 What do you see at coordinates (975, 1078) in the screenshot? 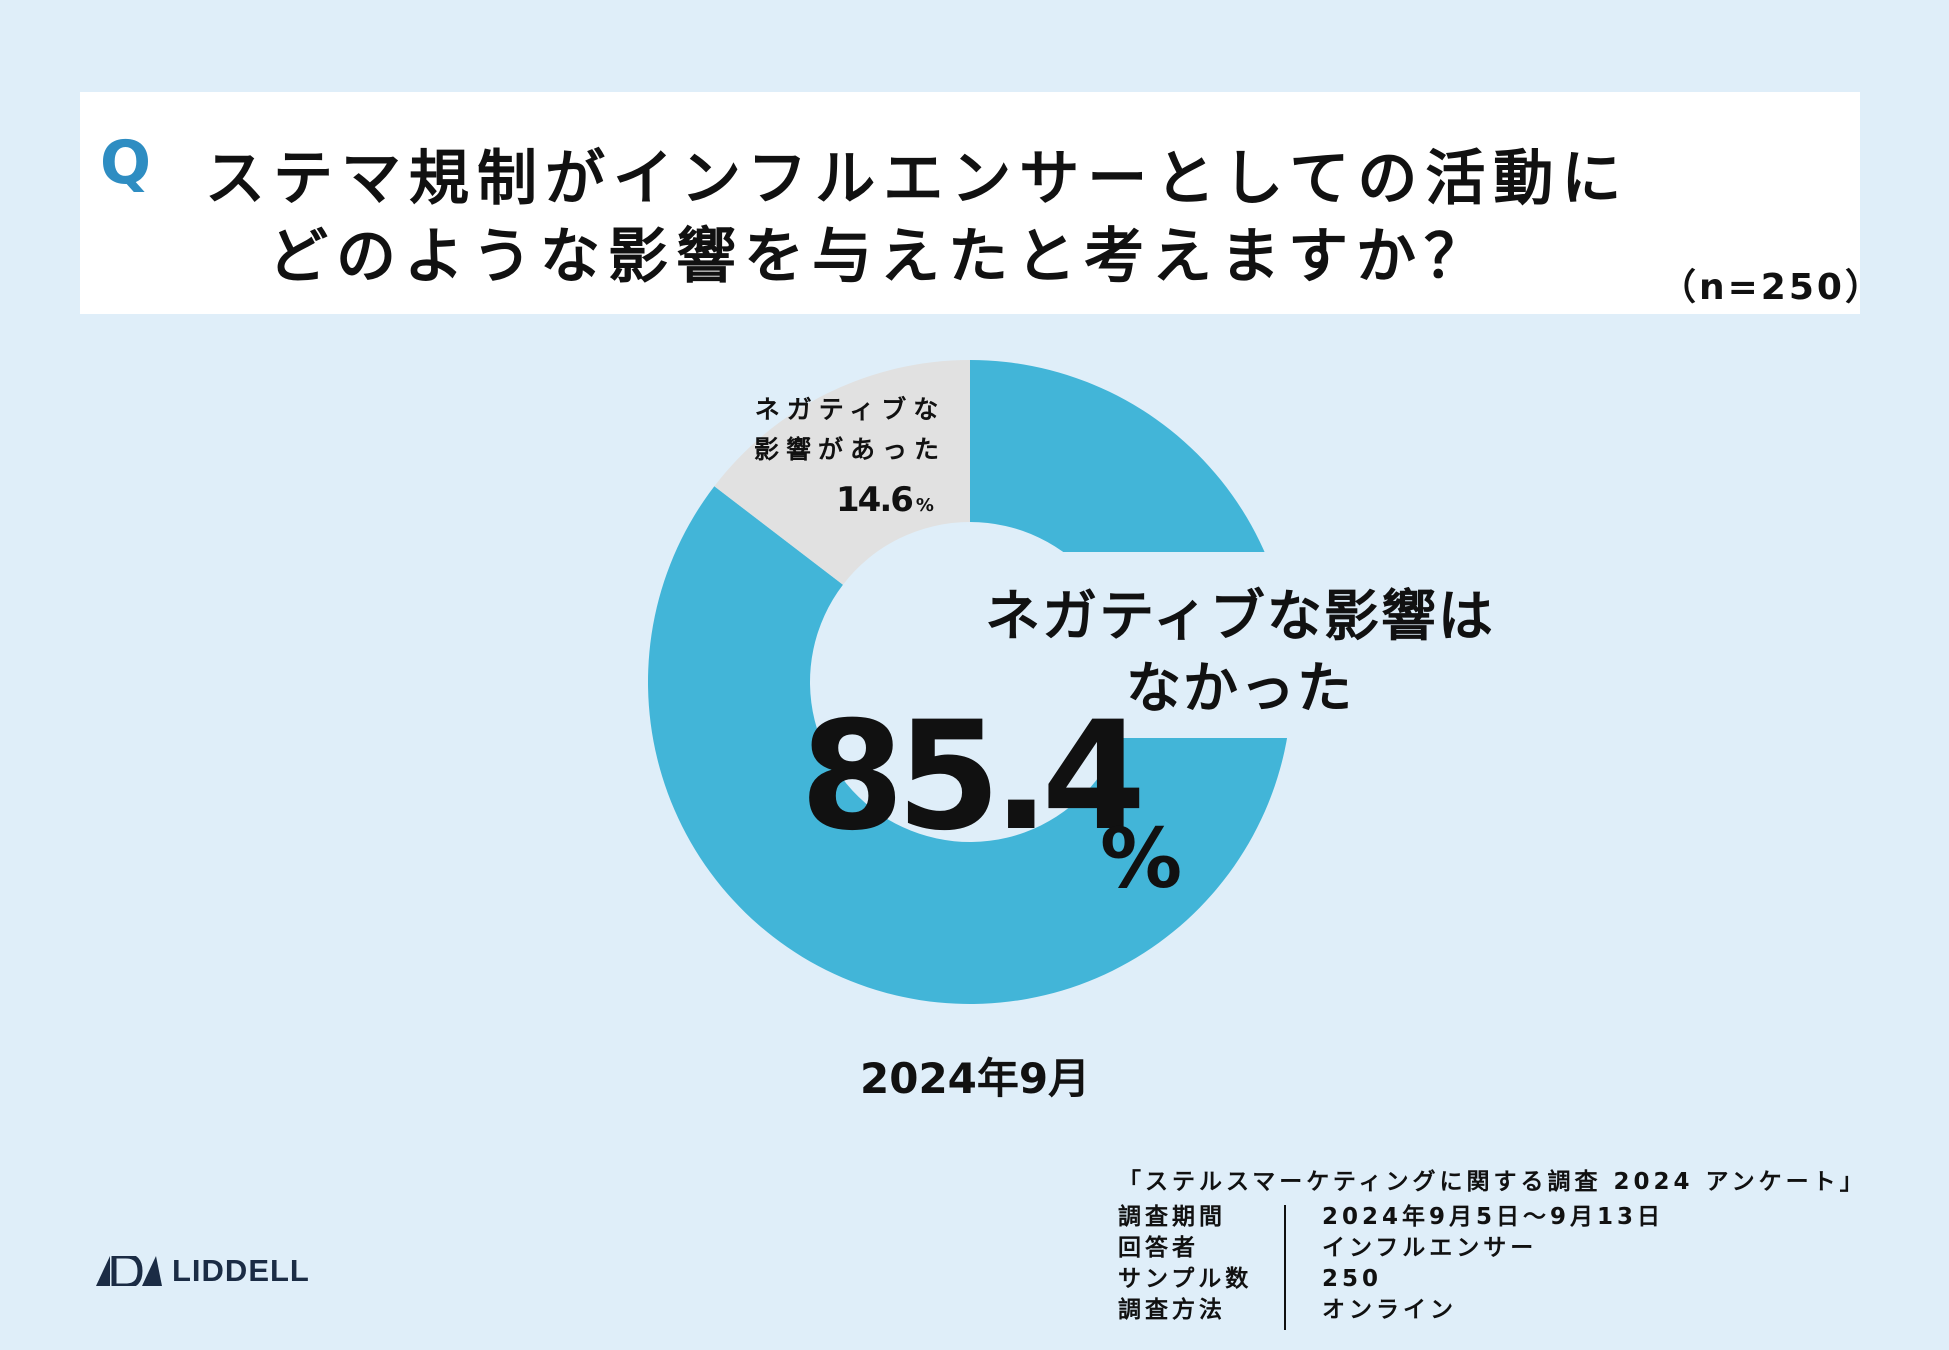
I see `chart-date: 2024年9月` at bounding box center [975, 1078].